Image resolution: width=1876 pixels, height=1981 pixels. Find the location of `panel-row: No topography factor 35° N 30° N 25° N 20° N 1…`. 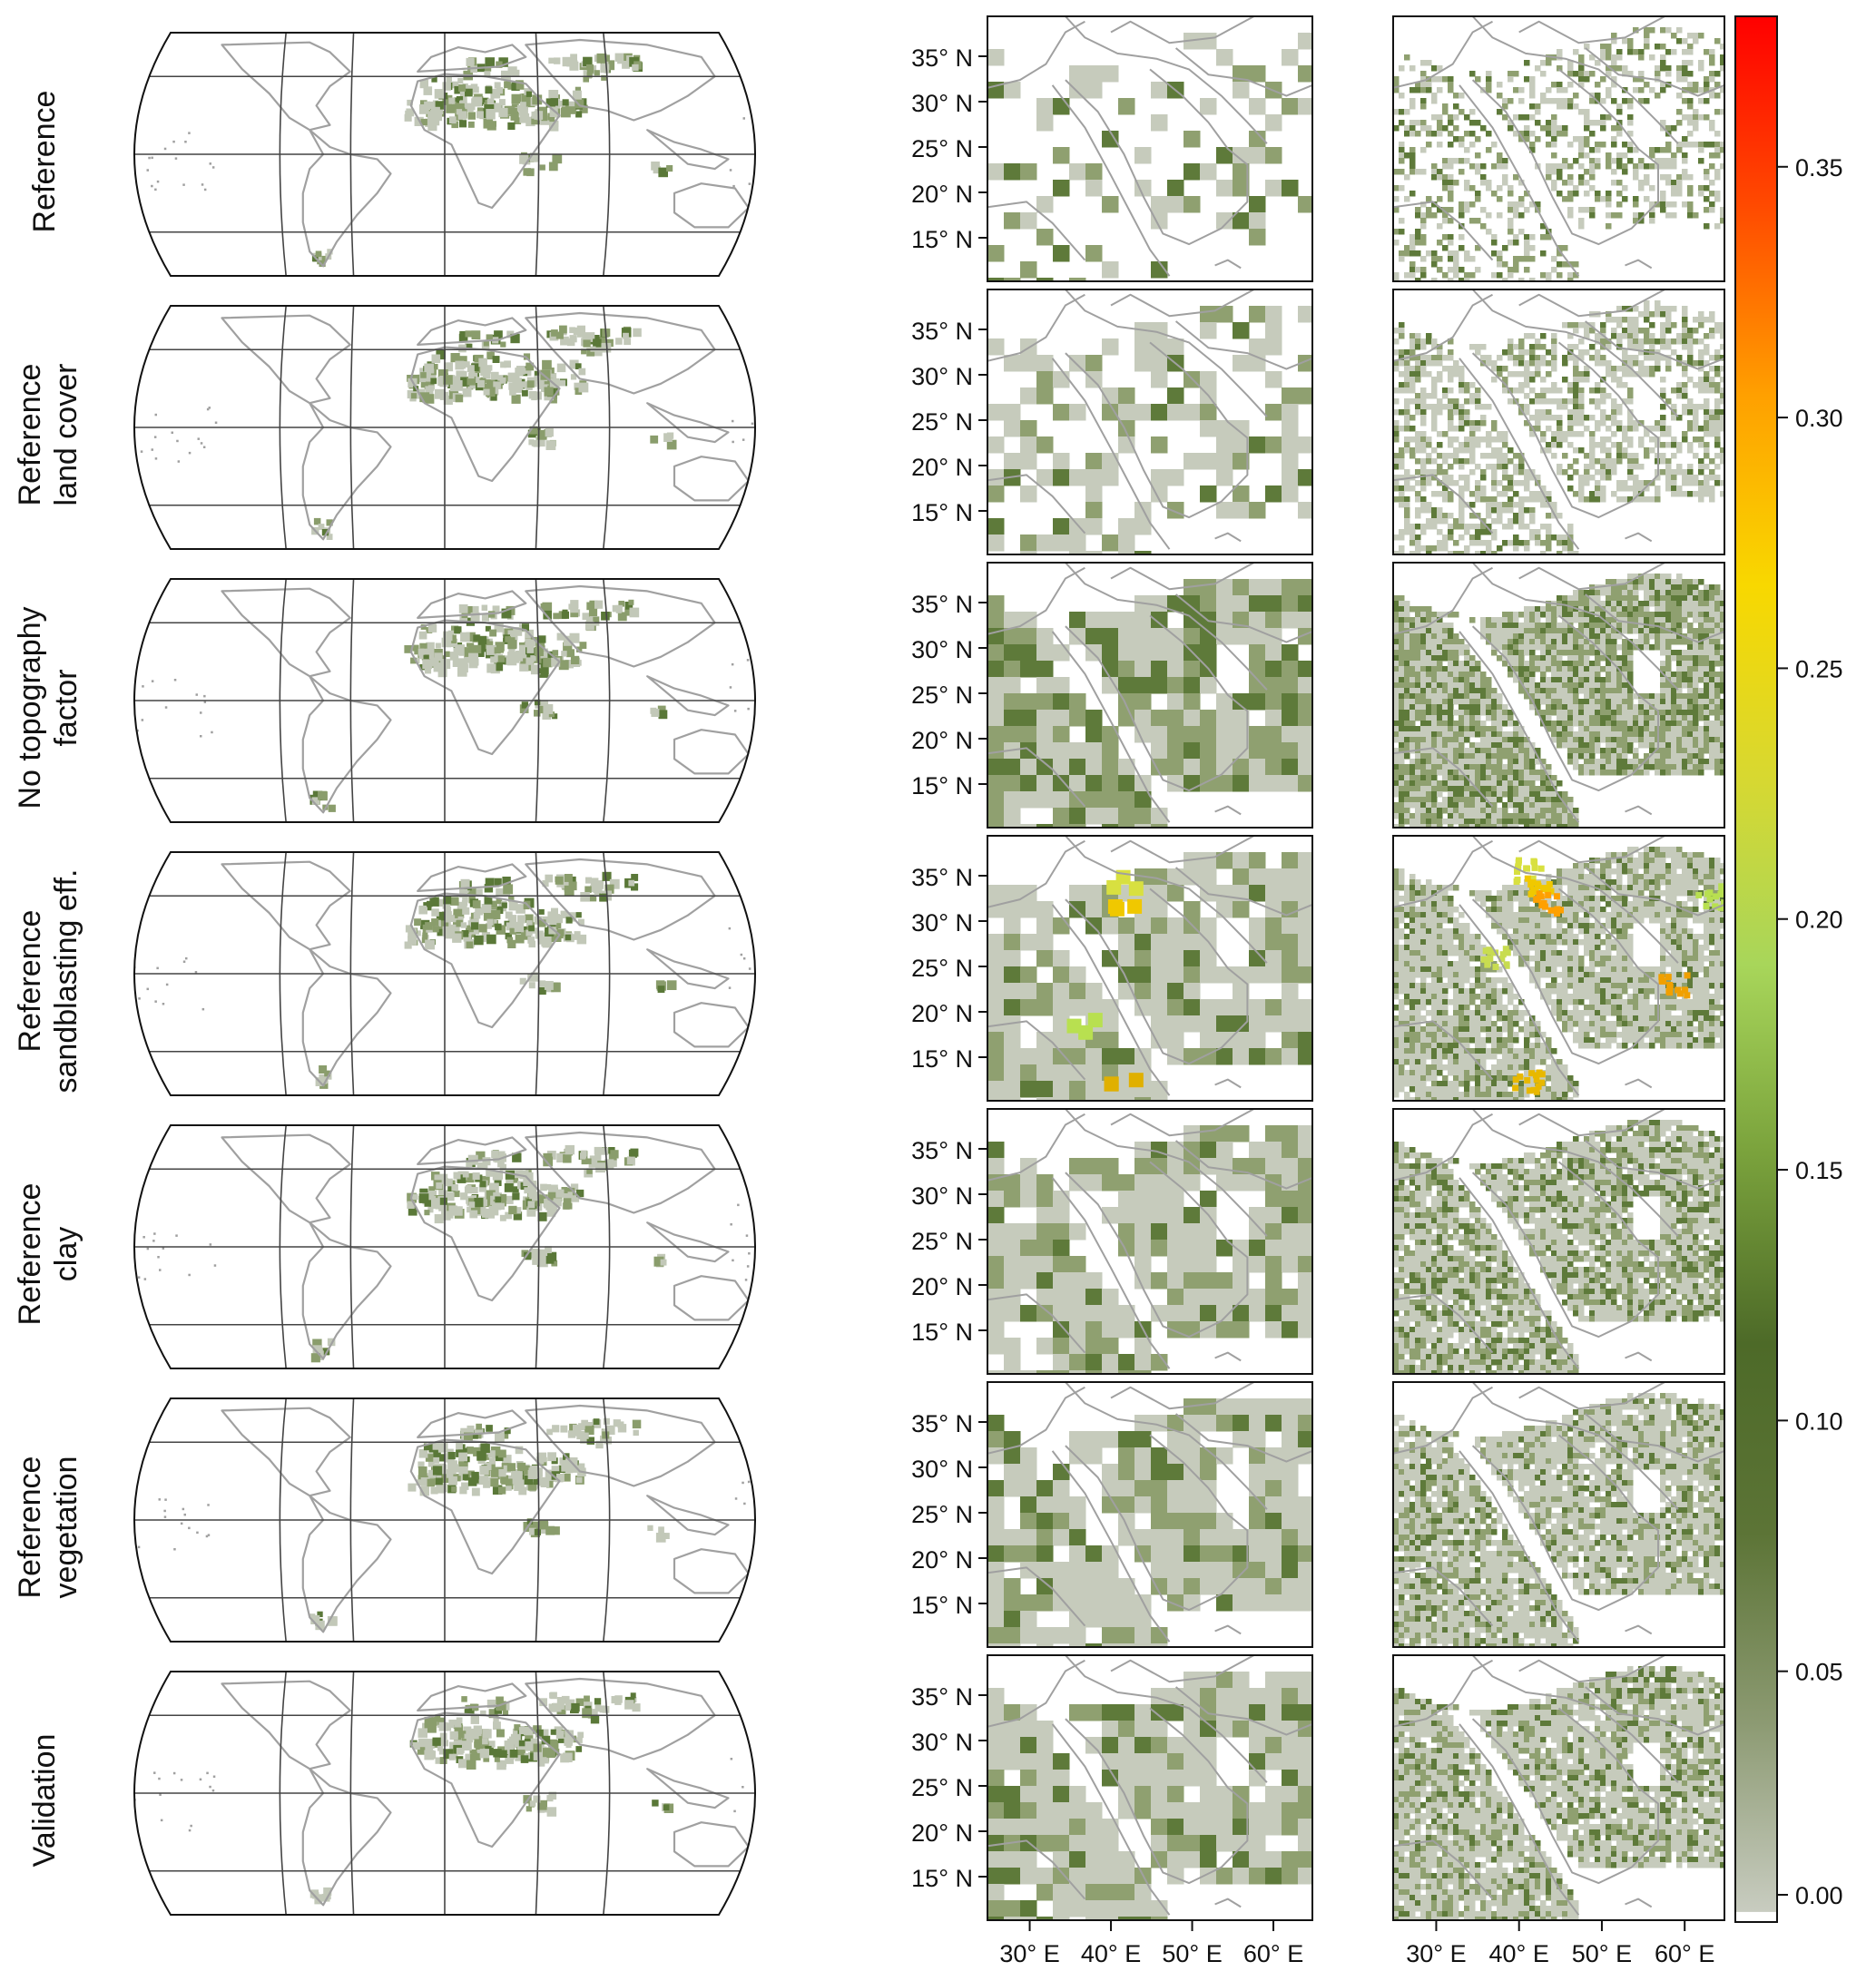

panel-row: No topography factor 35° N 30° N 25° N 20° N 1… is located at coordinates (869, 695).